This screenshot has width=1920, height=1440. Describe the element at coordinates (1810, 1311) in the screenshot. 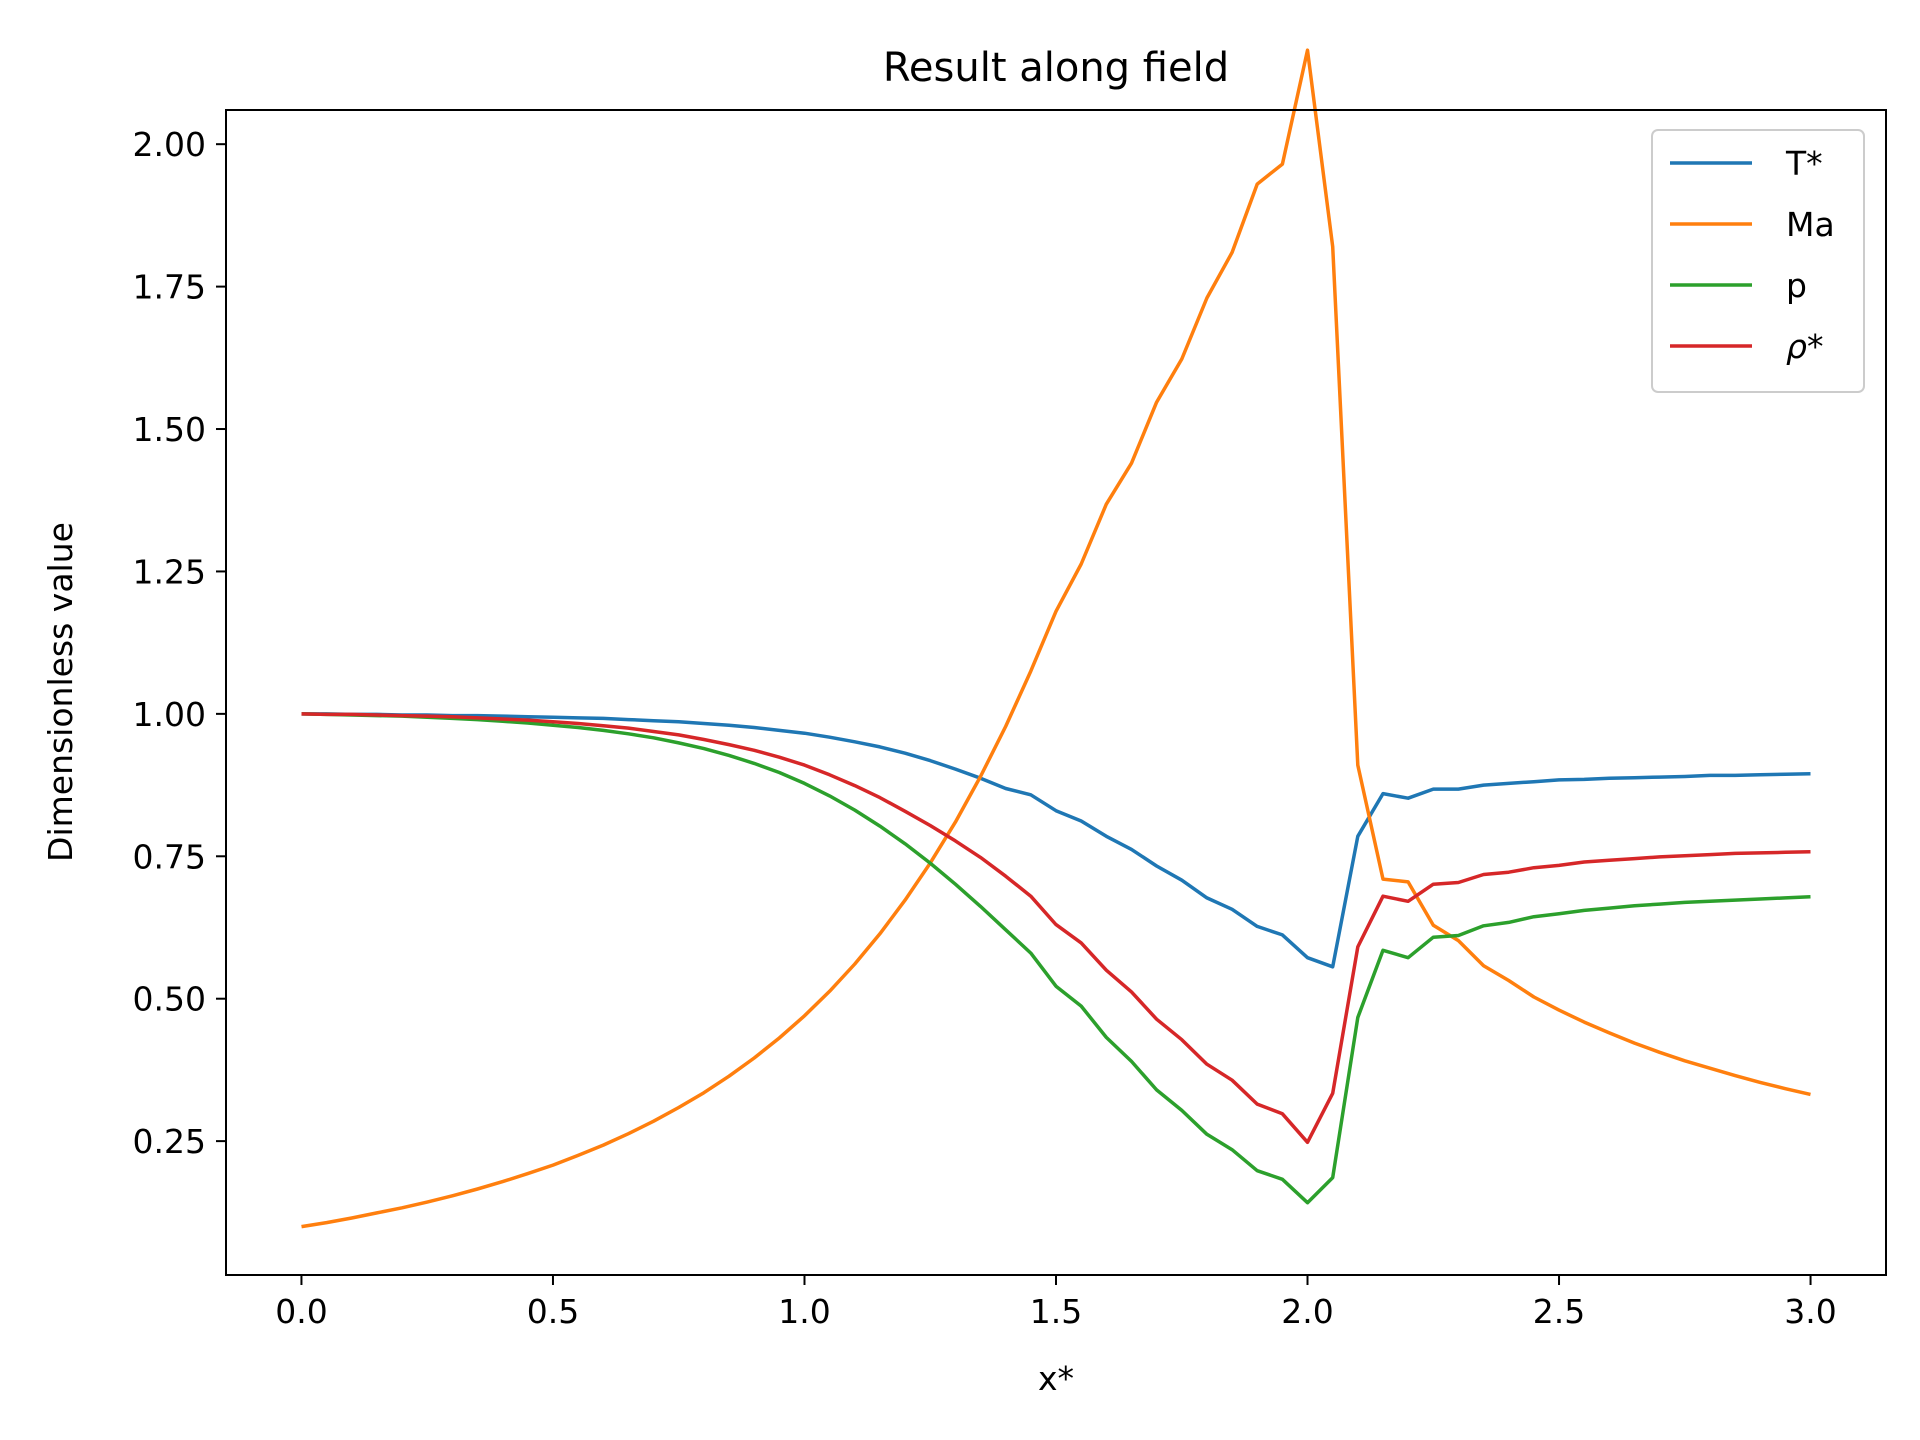

I see `x-tick-label: 3.0` at that location.